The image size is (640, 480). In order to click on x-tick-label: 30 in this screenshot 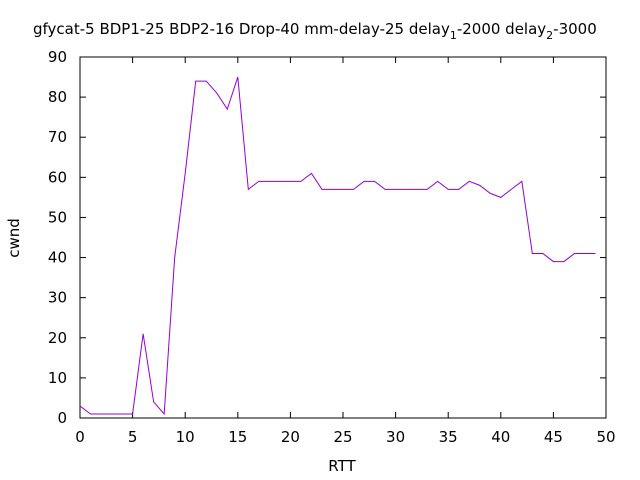, I will do `click(395, 437)`.